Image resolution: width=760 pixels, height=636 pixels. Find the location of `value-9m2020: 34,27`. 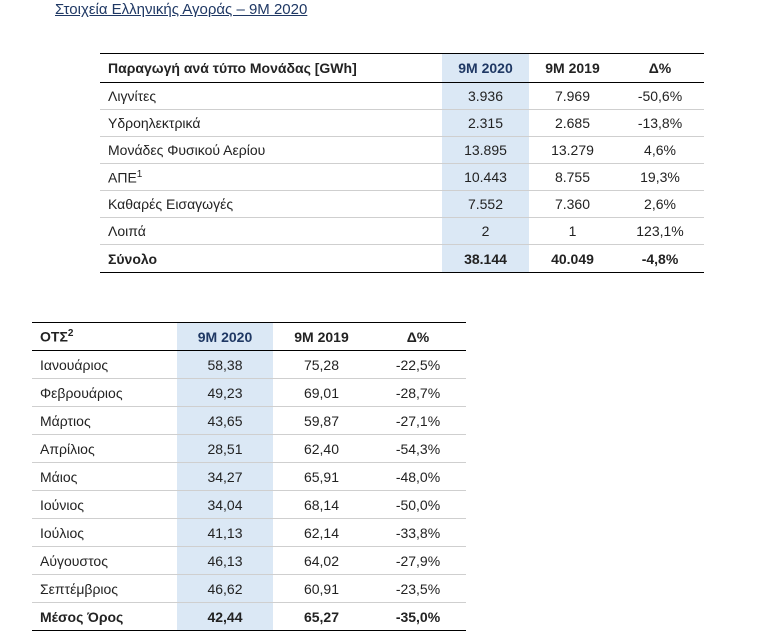

value-9m2020: 34,27 is located at coordinates (225, 476).